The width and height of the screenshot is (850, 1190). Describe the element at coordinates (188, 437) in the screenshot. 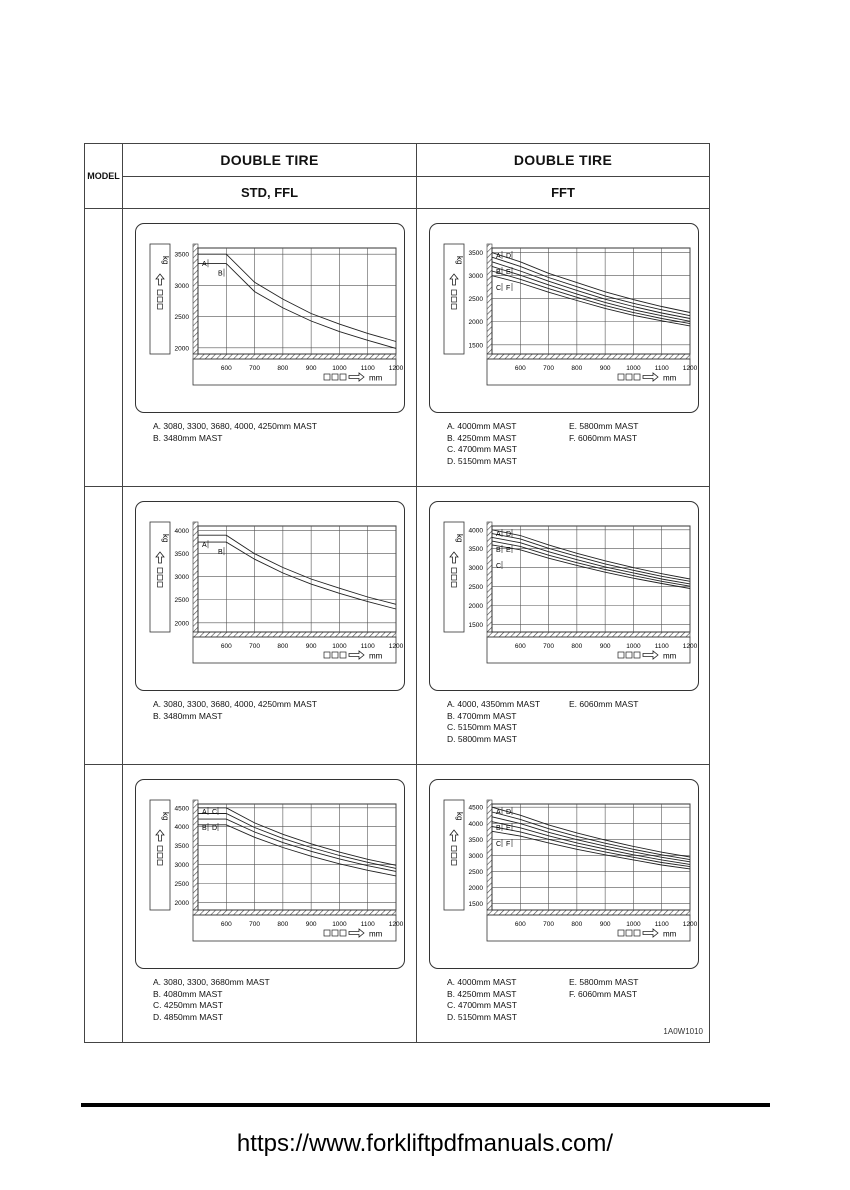

I see `mast-note: B. 3480mm MAST` at that location.